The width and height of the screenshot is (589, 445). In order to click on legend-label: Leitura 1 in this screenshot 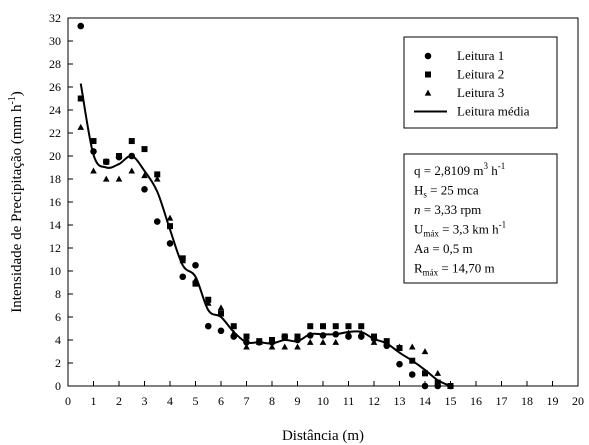, I will do `click(480, 55)`.